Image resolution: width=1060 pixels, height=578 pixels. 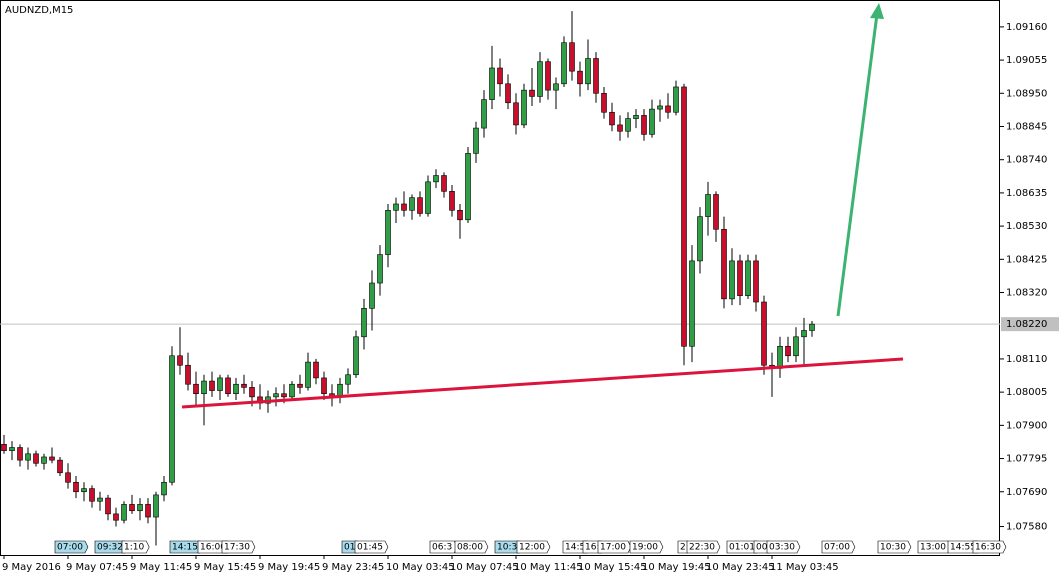 What do you see at coordinates (575, 548) in the screenshot?
I see `event-label: 14:5` at bounding box center [575, 548].